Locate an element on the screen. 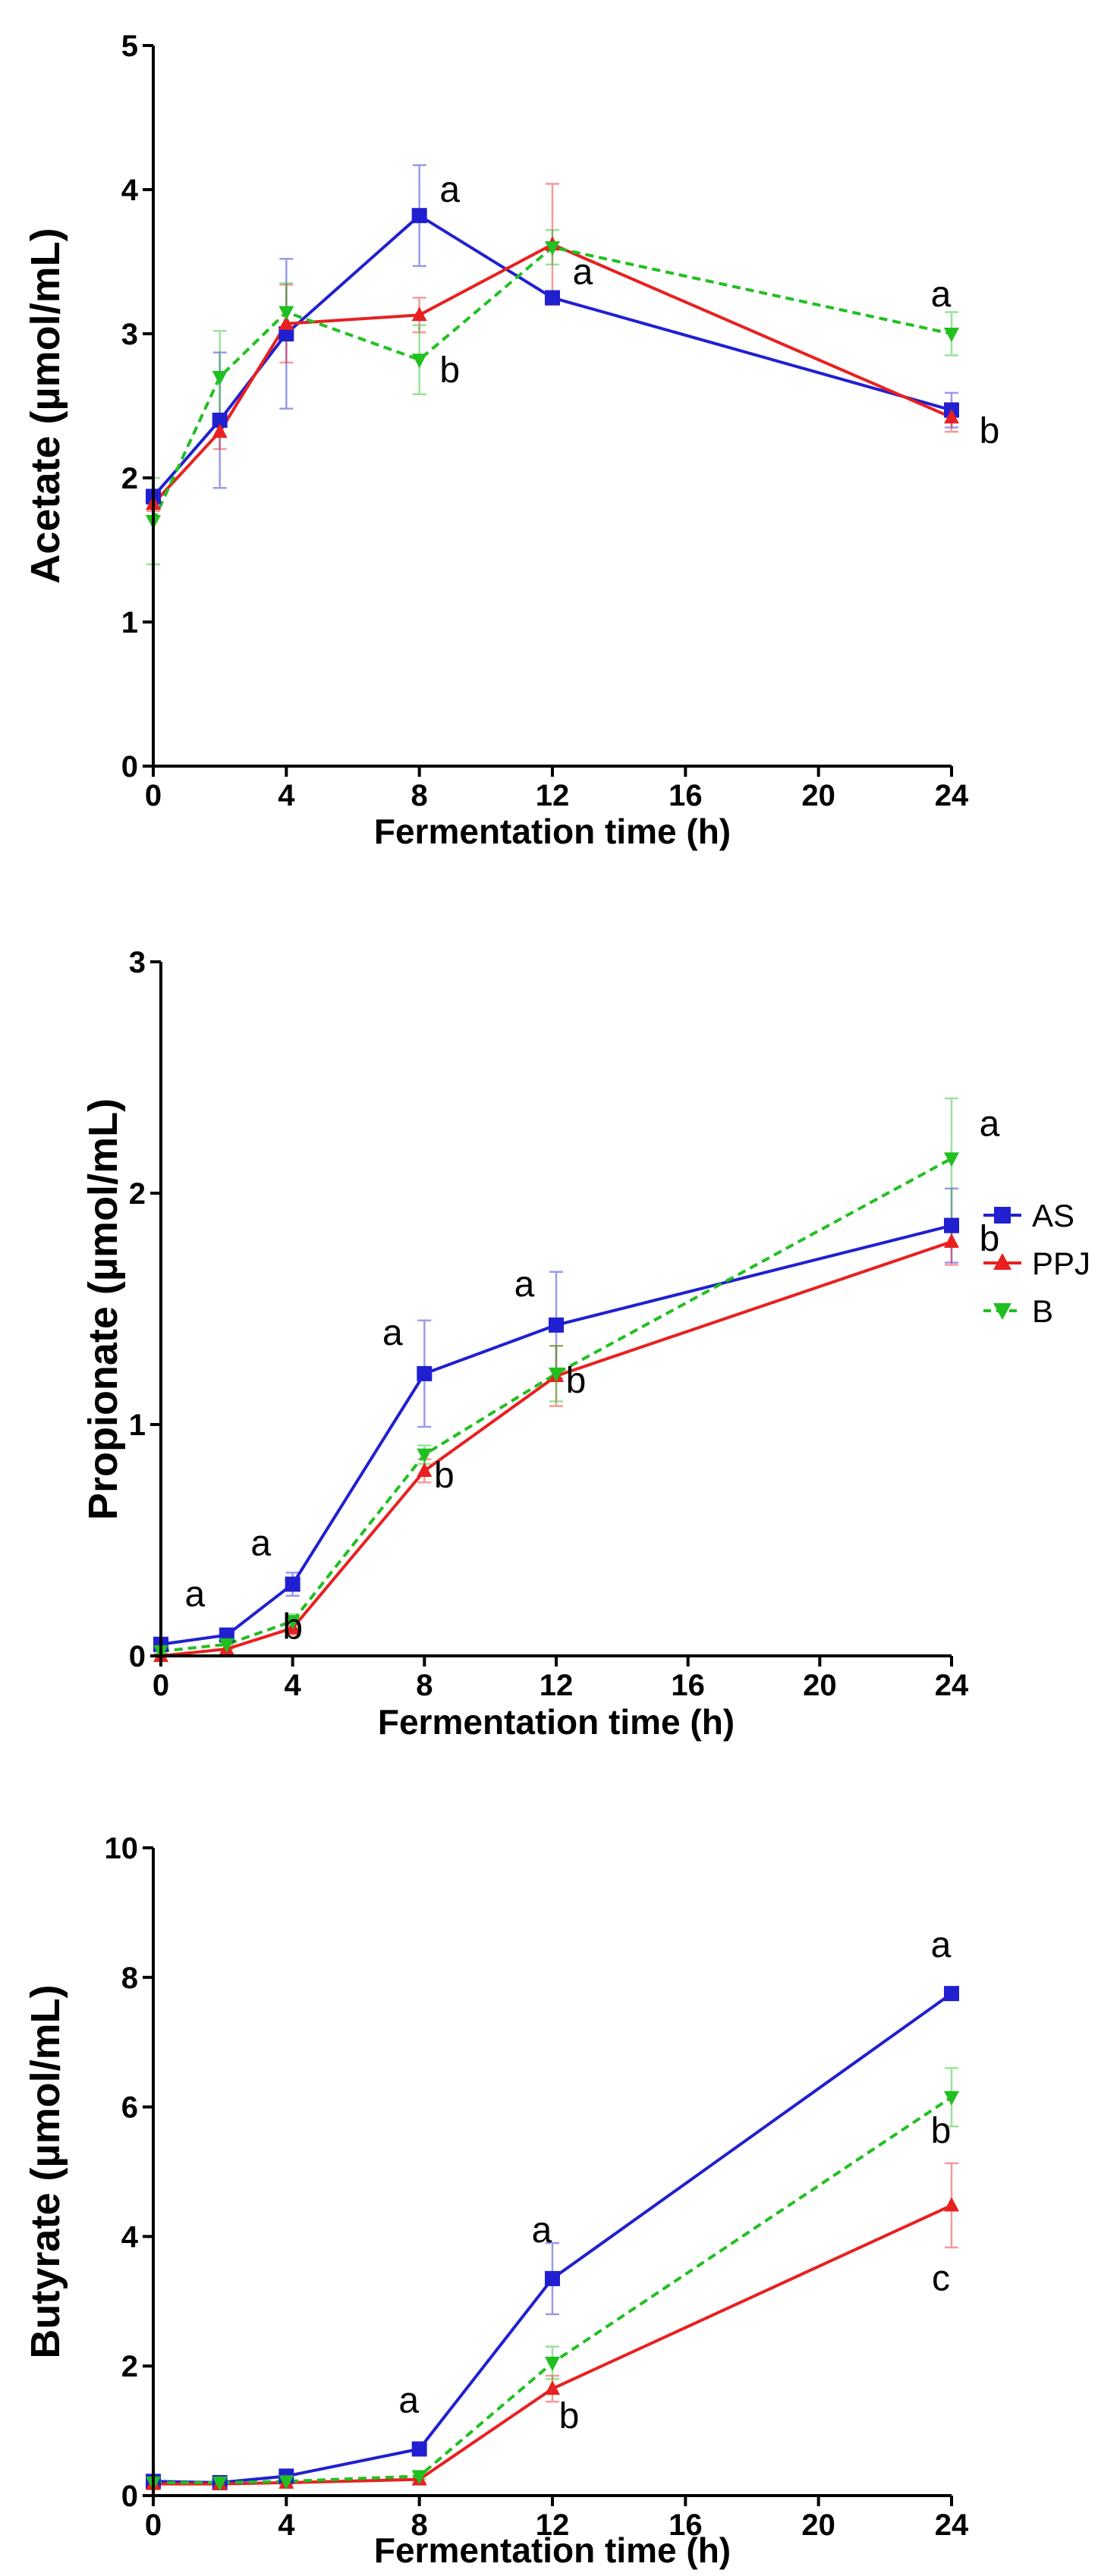 Image resolution: width=1120 pixels, height=2576 pixels. propionate-series-lines is located at coordinates (556, 1407).